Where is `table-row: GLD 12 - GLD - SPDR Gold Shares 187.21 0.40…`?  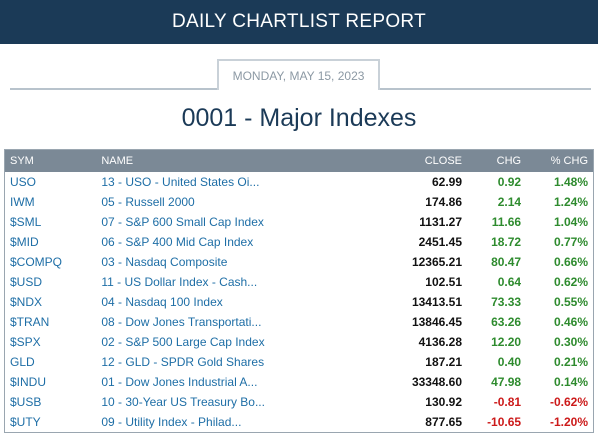 table-row: GLD 12 - GLD - SPDR Gold Shares 187.21 0.40… is located at coordinates (299, 362).